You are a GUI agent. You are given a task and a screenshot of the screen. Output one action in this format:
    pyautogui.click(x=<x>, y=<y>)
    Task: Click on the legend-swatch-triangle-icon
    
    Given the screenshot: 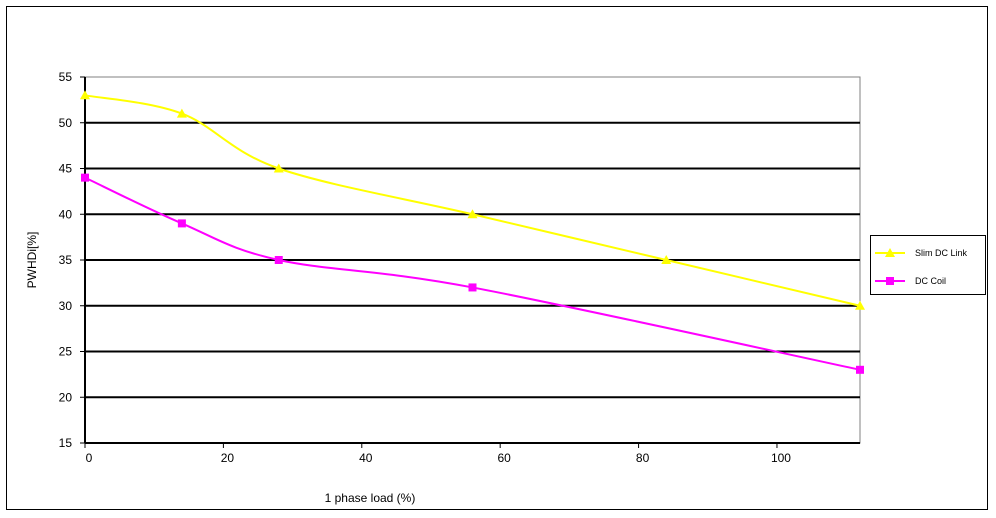 What is the action you would take?
    pyautogui.click(x=890, y=252)
    